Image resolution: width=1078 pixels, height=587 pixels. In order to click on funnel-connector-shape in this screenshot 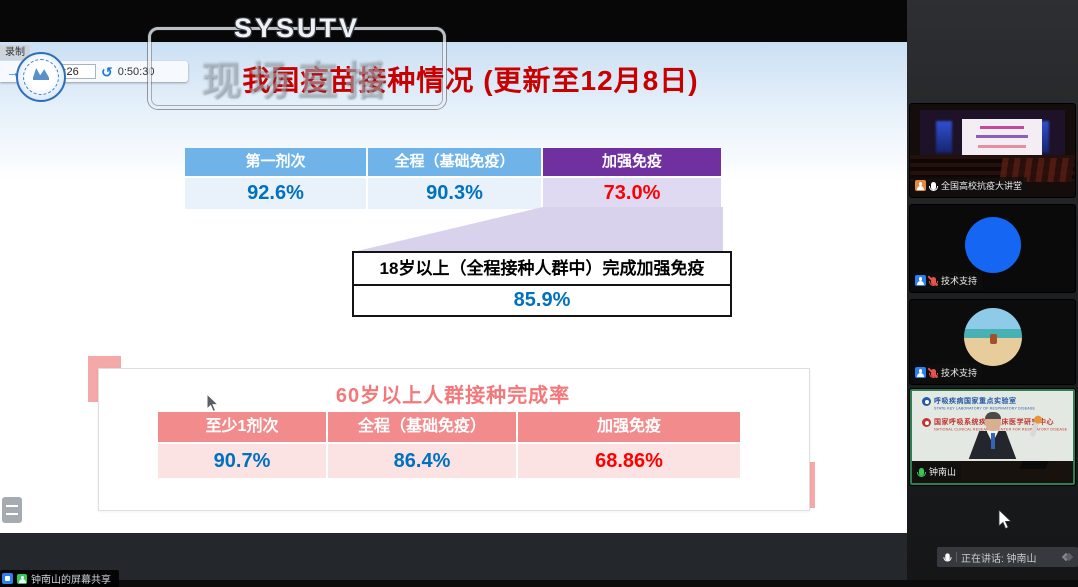, I will do `click(540, 229)`.